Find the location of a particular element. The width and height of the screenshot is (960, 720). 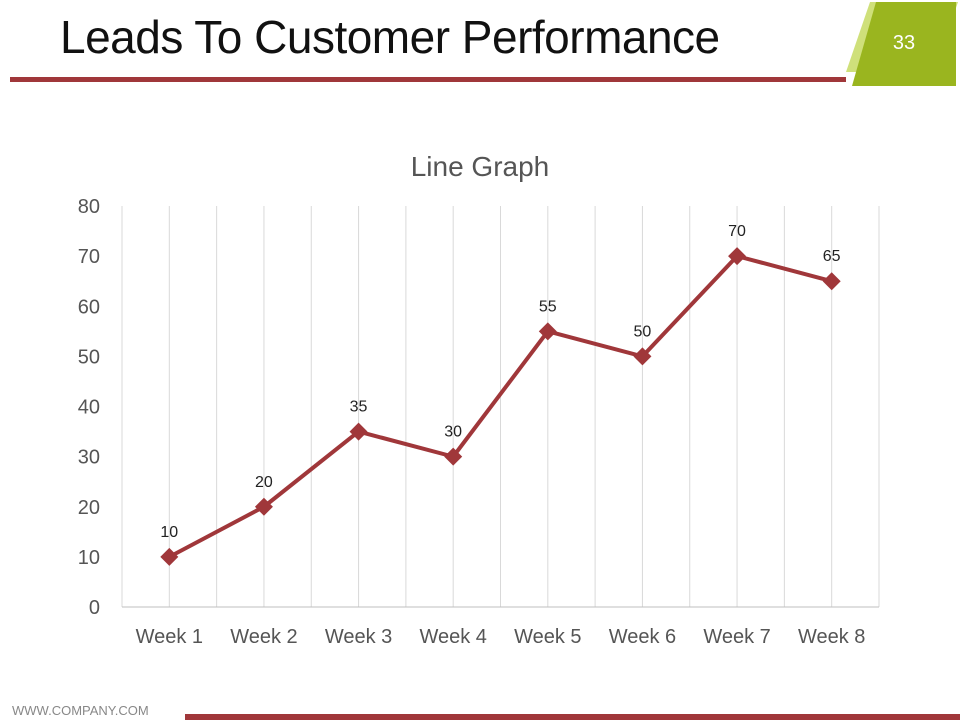

page-number-badge: 33 is located at coordinates (903, 45).